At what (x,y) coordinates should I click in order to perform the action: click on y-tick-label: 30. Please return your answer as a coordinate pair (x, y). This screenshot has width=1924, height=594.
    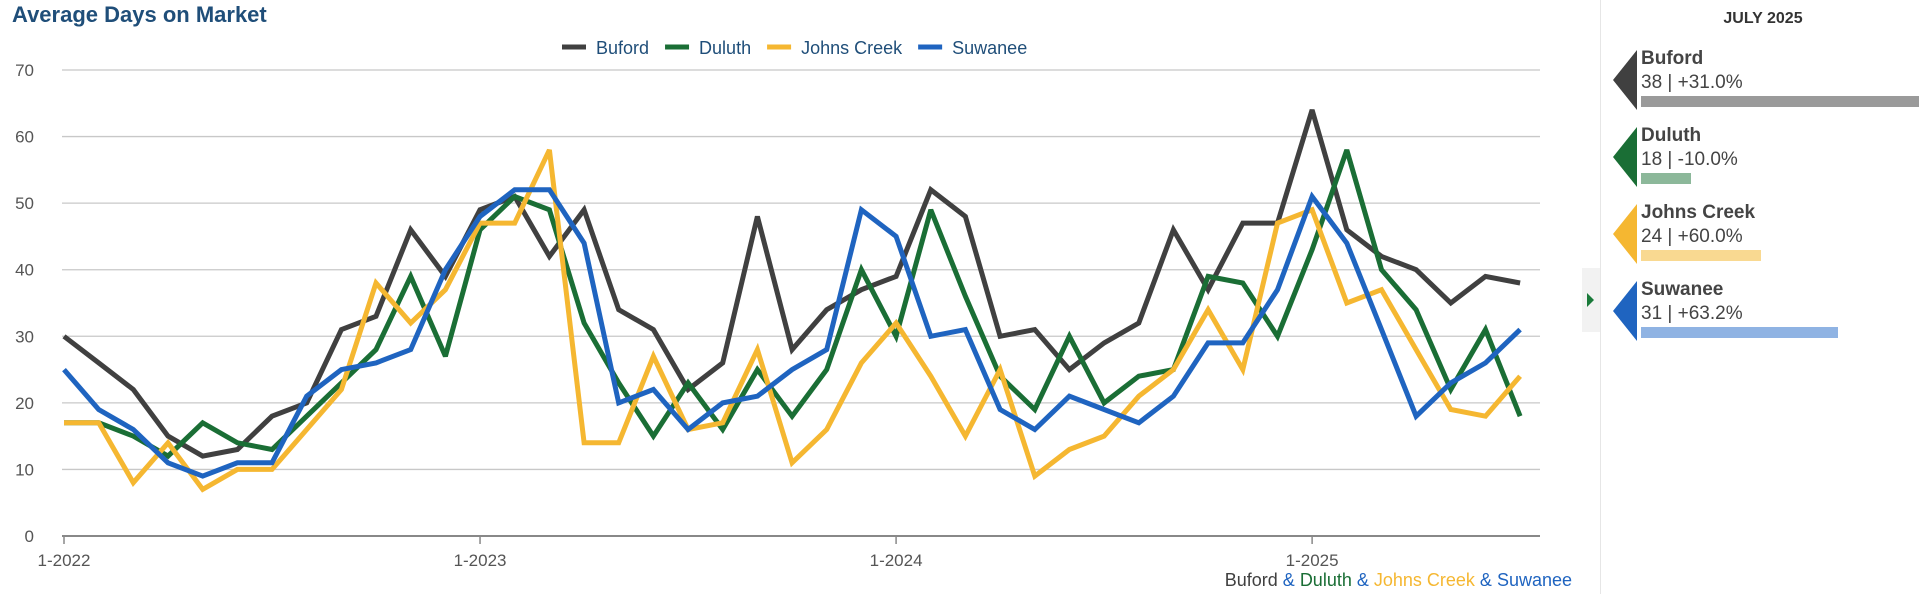
    Looking at the image, I should click on (24, 336).